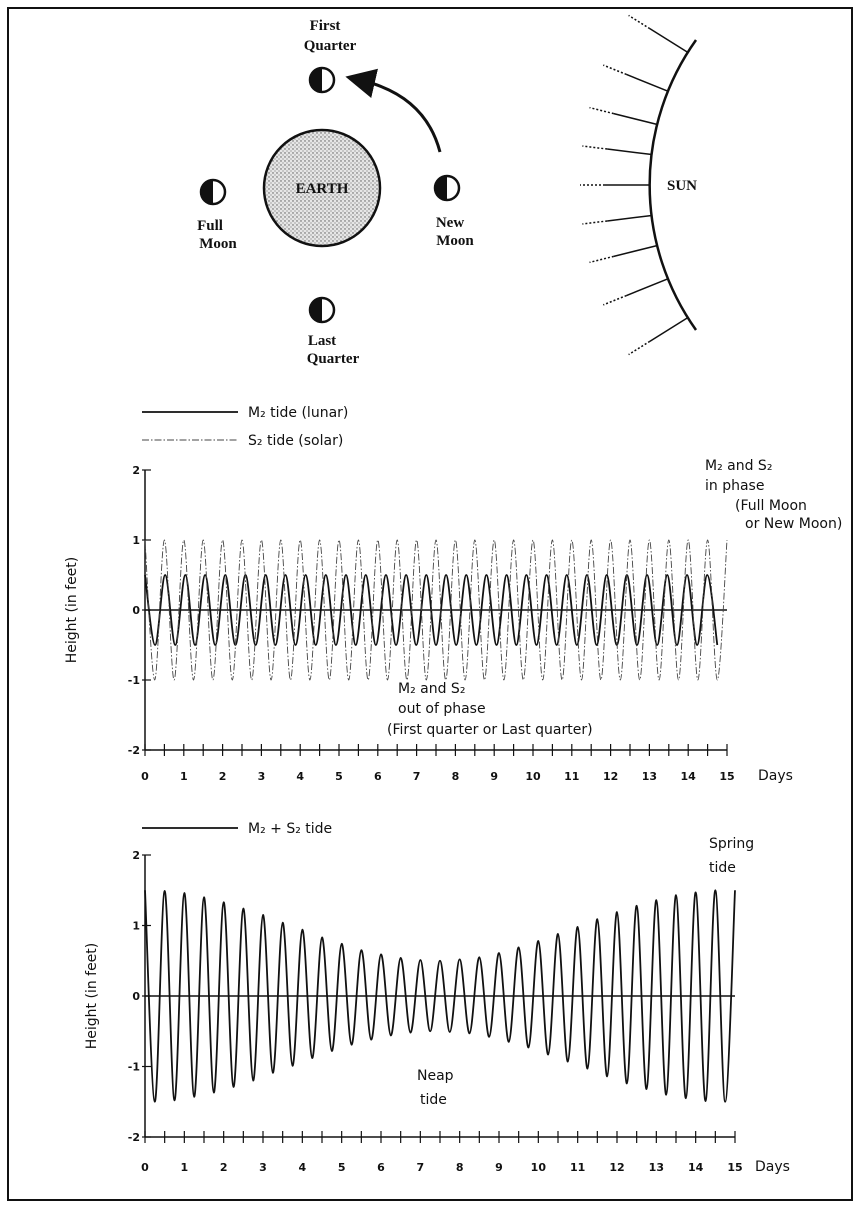  I want to click on annotation: Neap, so click(435, 1076).